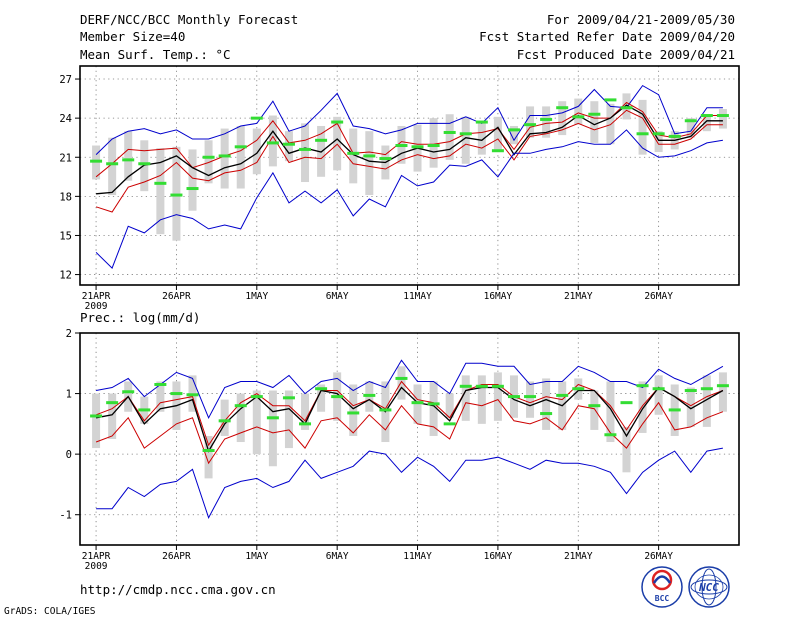 The image size is (800, 618). I want to click on temperature-x-tick-label: 1MAY, so click(256, 296).